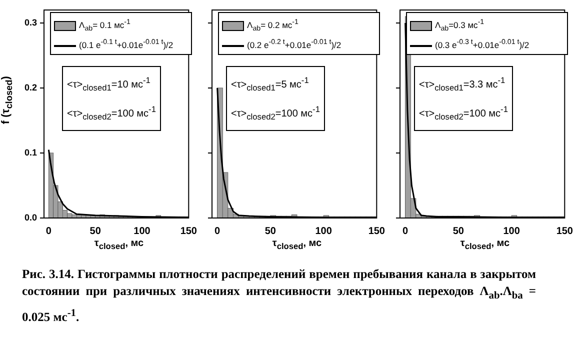 Image resolution: width=576 pixels, height=340 pixels. I want to click on y-tick-label: 0.3, so click(30, 22).